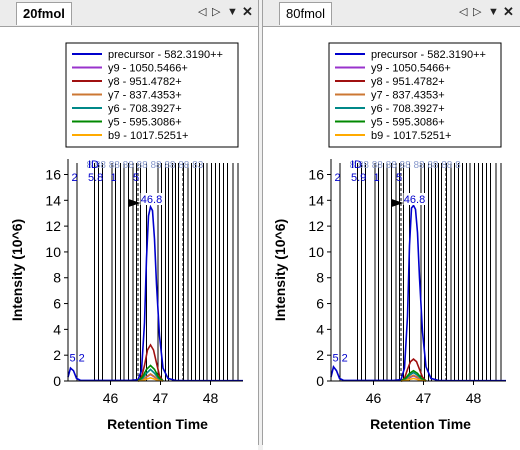 This screenshot has width=520, height=450. I want to click on id-number: 5.8, so click(95, 178).